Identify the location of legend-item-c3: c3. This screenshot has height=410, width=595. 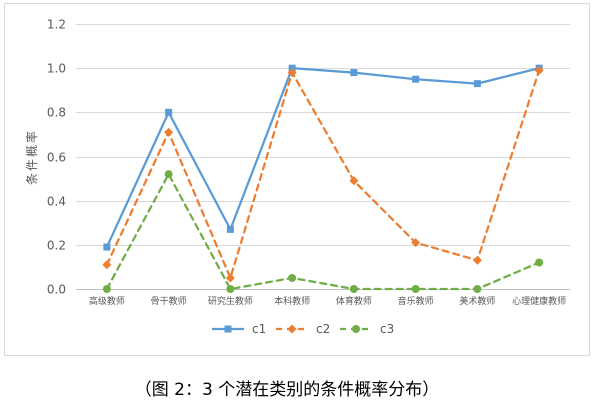
(367, 329).